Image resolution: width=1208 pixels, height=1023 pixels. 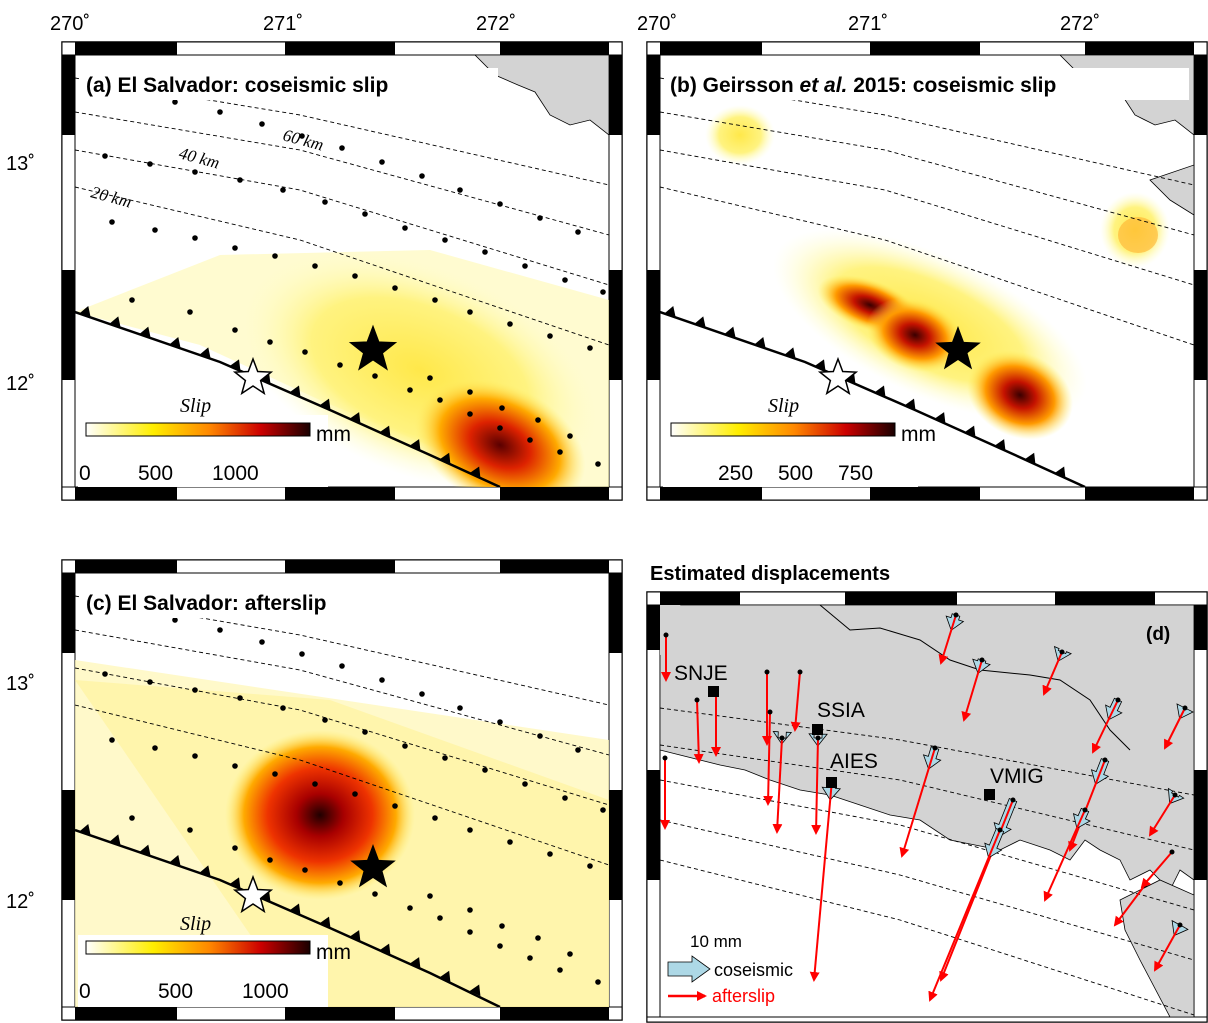 What do you see at coordinates (20, 902) in the screenshot?
I see `lat-tick-12-c: 12˚` at bounding box center [20, 902].